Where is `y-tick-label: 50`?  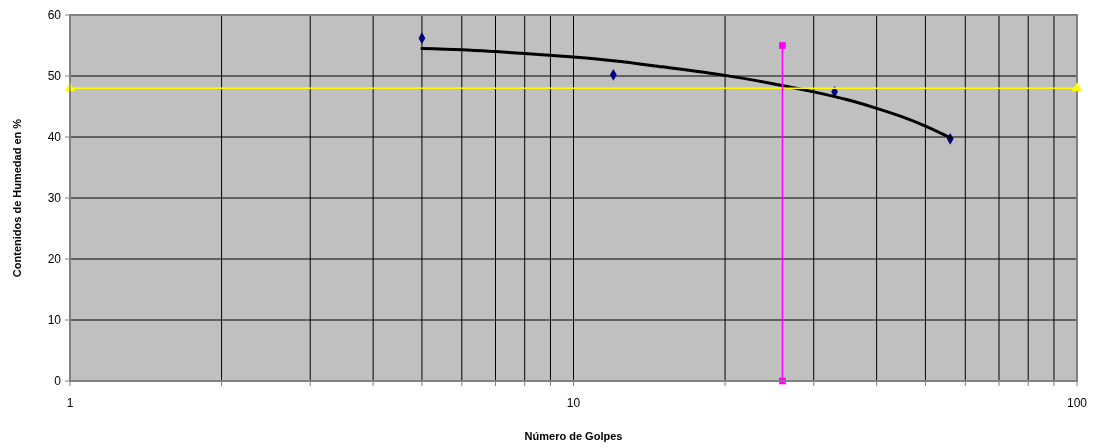
y-tick-label: 50 is located at coordinates (54, 76).